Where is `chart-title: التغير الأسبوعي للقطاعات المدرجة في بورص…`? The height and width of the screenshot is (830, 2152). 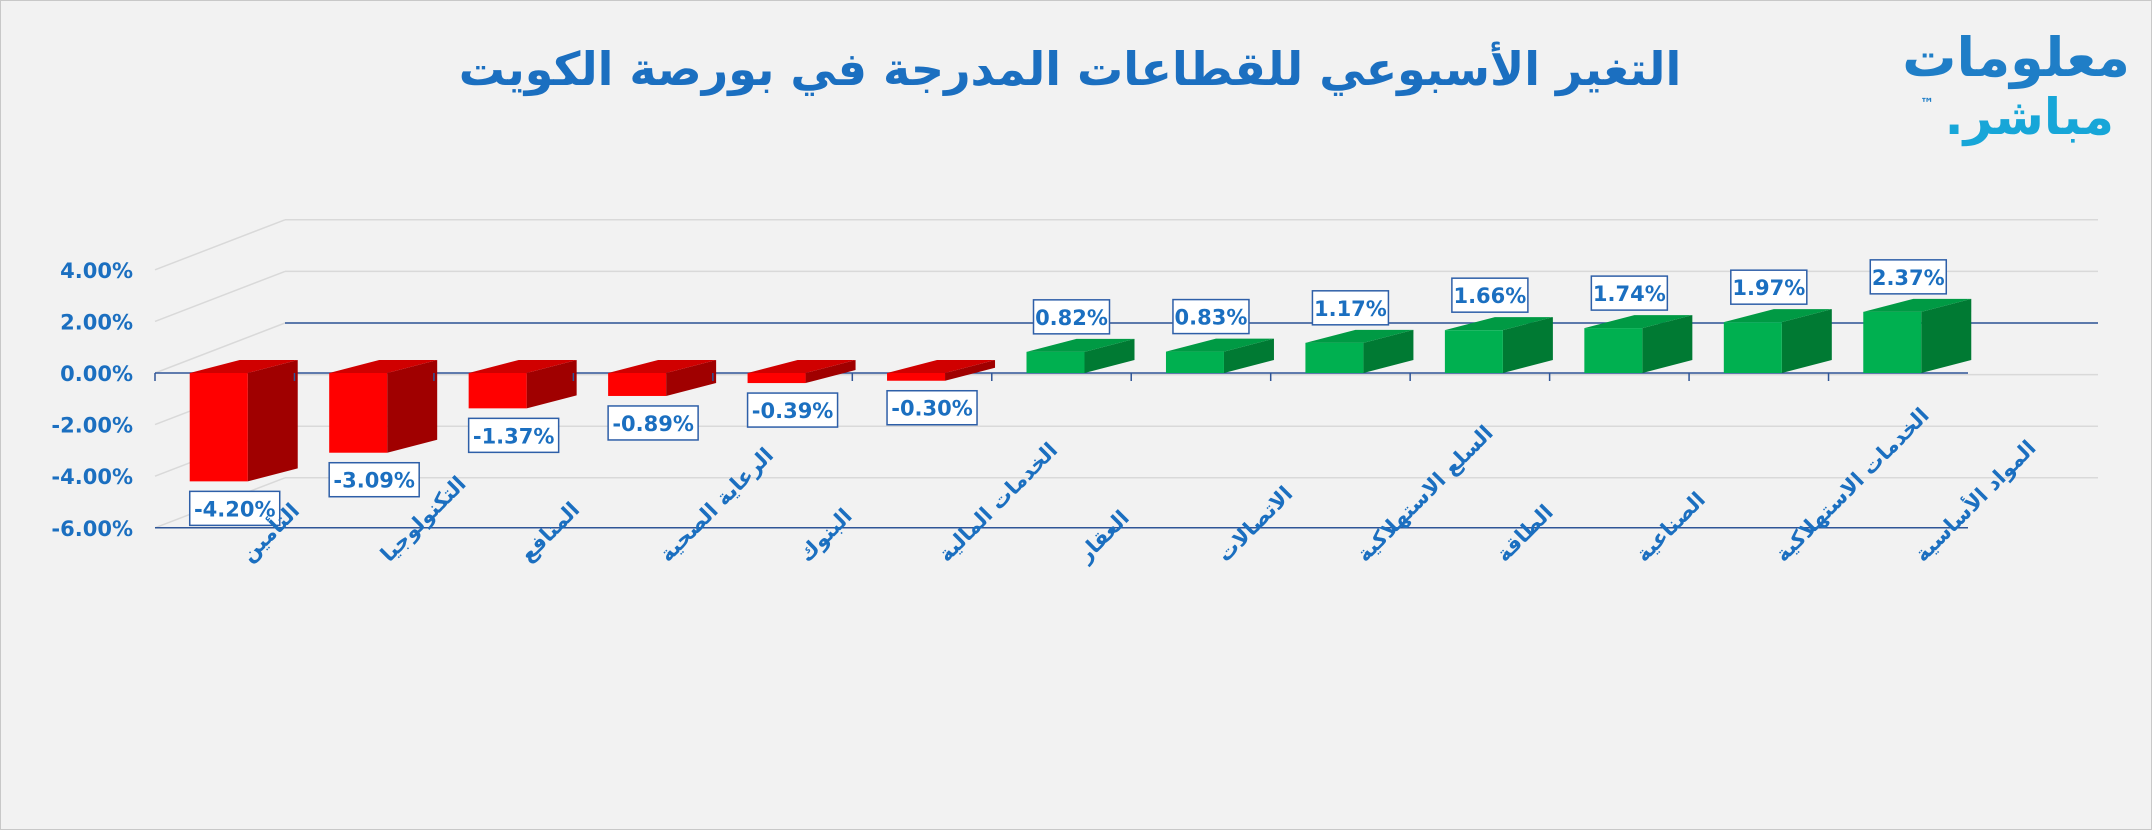 chart-title: التغير الأسبوعي للقطاعات المدرجة في بورص… is located at coordinates (1070, 69).